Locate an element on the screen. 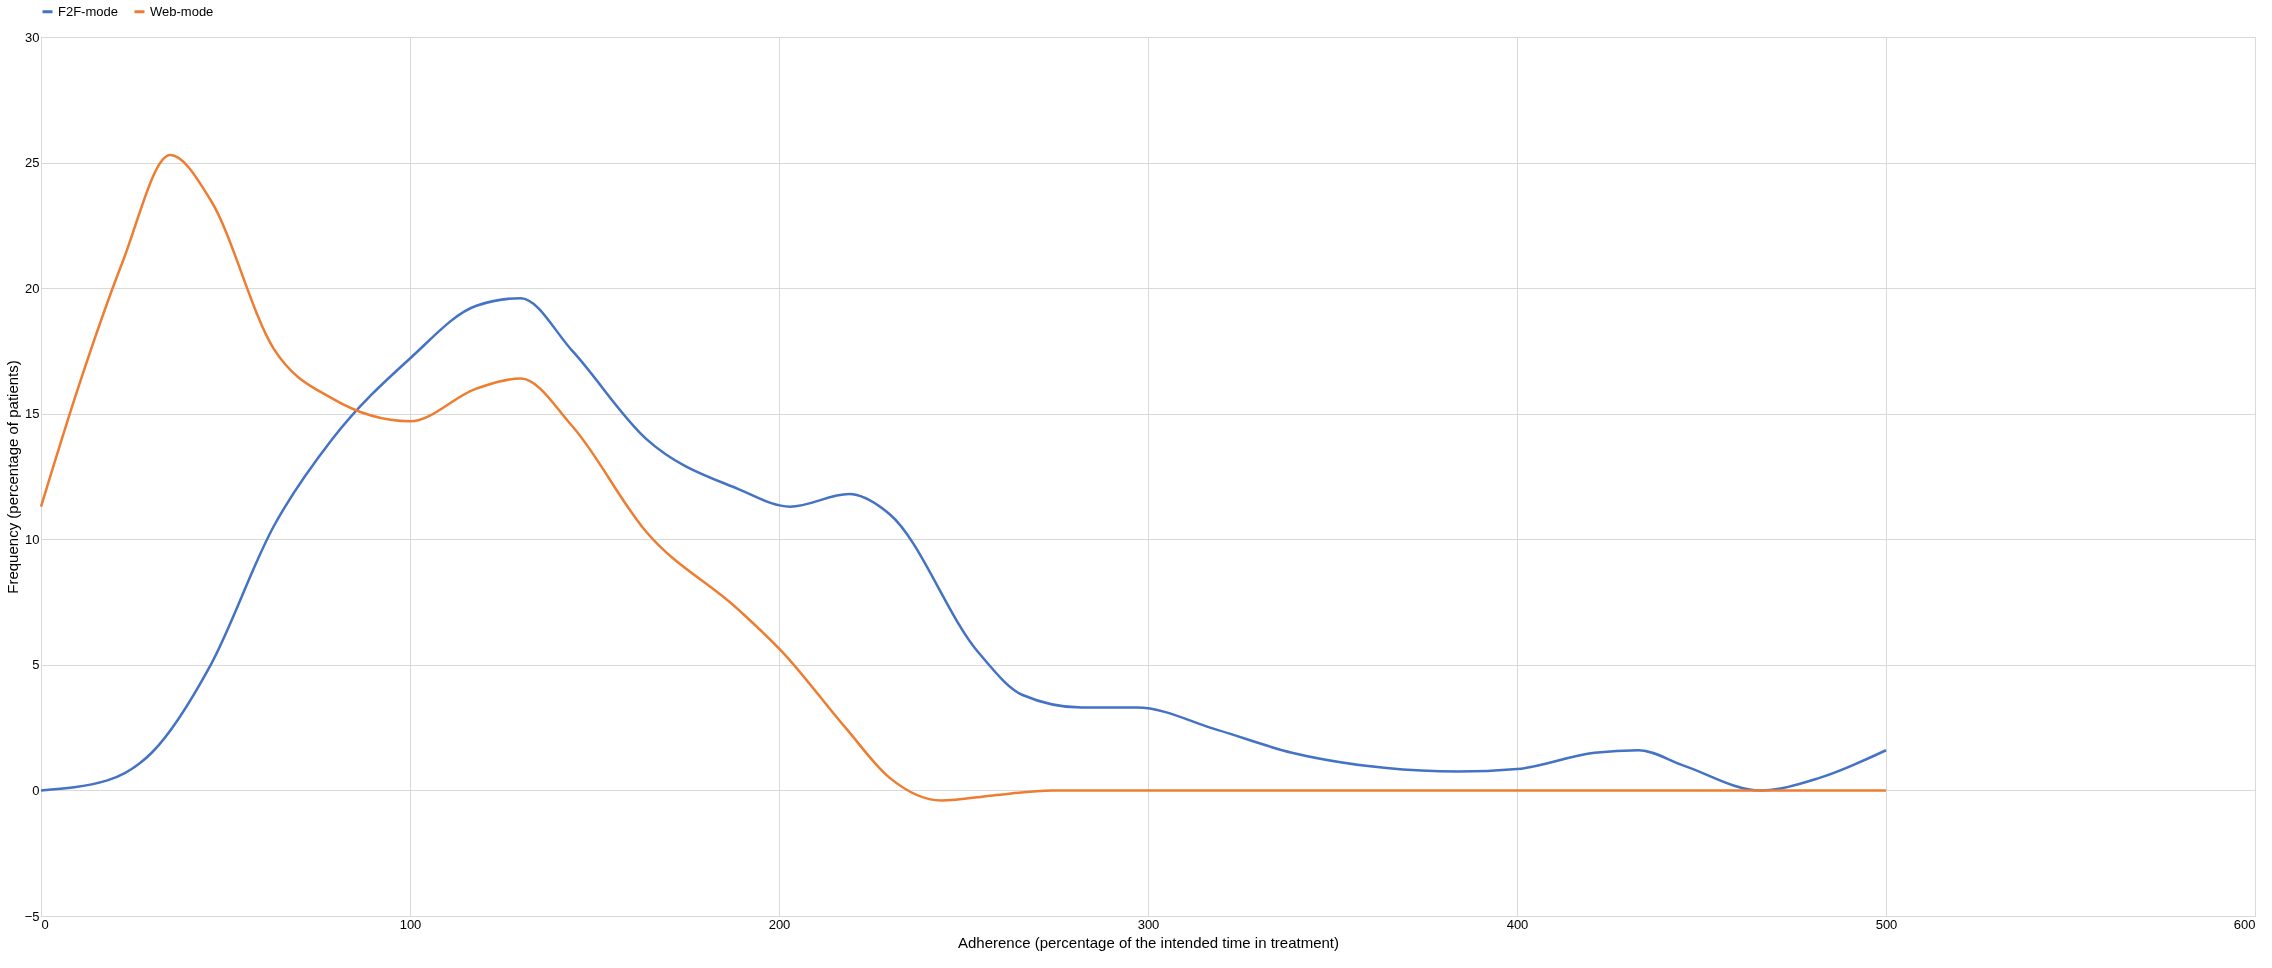 This screenshot has width=2272, height=968. x-tick-label: 400 is located at coordinates (1517, 924).